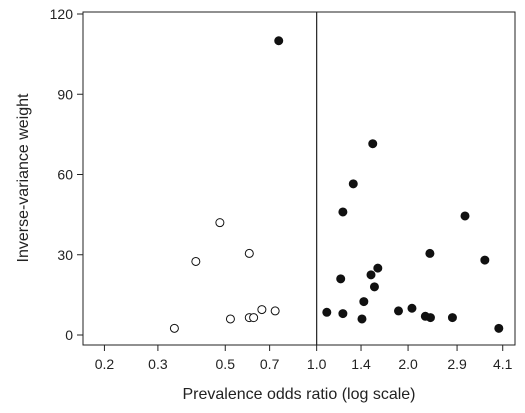 The width and height of the screenshot is (525, 413). Describe the element at coordinates (298, 394) in the screenshot. I see `x-axis-label: Prevalence odds ratio (log scale)` at that location.